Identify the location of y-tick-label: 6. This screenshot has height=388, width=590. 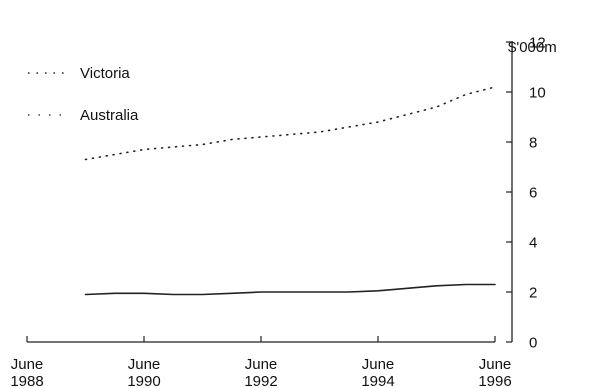
(533, 193).